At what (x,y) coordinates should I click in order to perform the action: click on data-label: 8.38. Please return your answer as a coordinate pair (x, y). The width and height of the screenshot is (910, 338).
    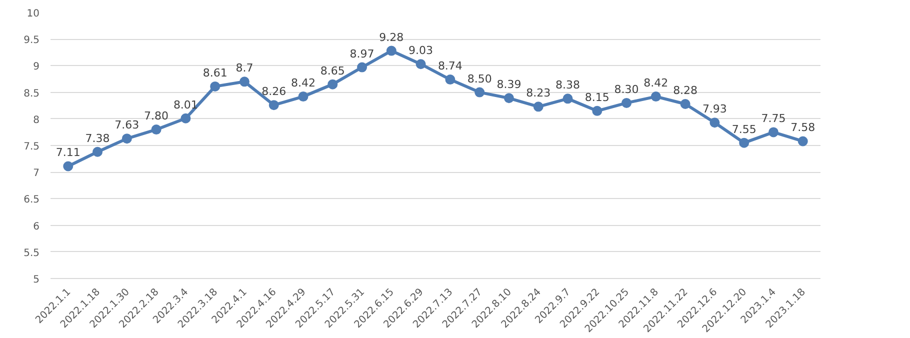
    Looking at the image, I should click on (568, 85).